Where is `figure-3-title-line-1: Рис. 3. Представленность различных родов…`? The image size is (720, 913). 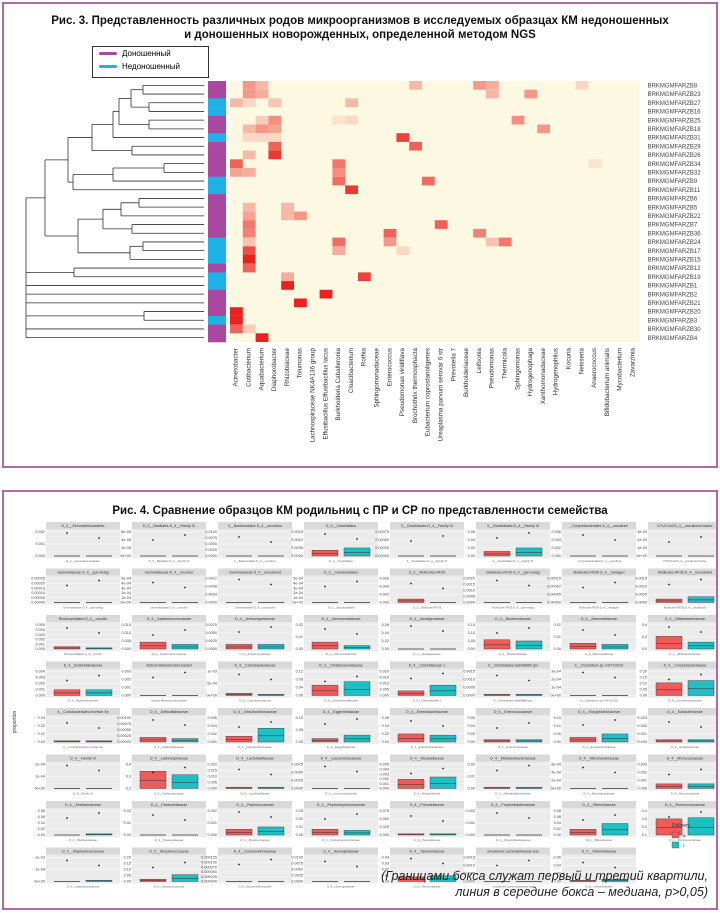 figure-3-title-line-1: Рис. 3. Представленность различных родов… is located at coordinates (360, 21).